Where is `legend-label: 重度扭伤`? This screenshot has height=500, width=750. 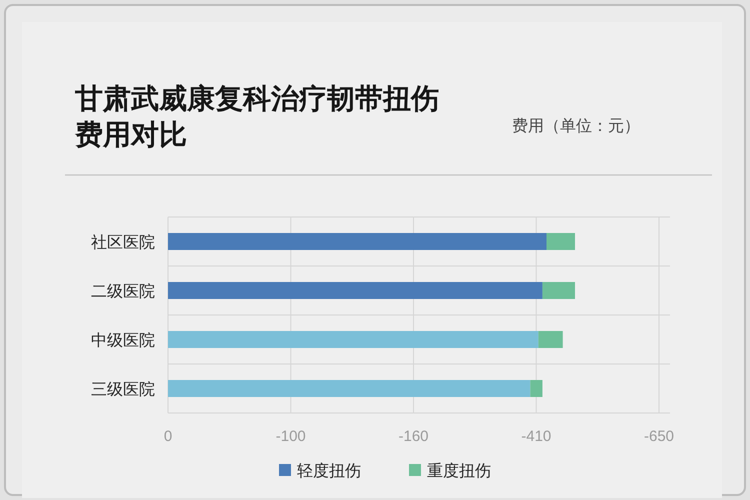 legend-label: 重度扭伤 is located at coordinates (459, 471).